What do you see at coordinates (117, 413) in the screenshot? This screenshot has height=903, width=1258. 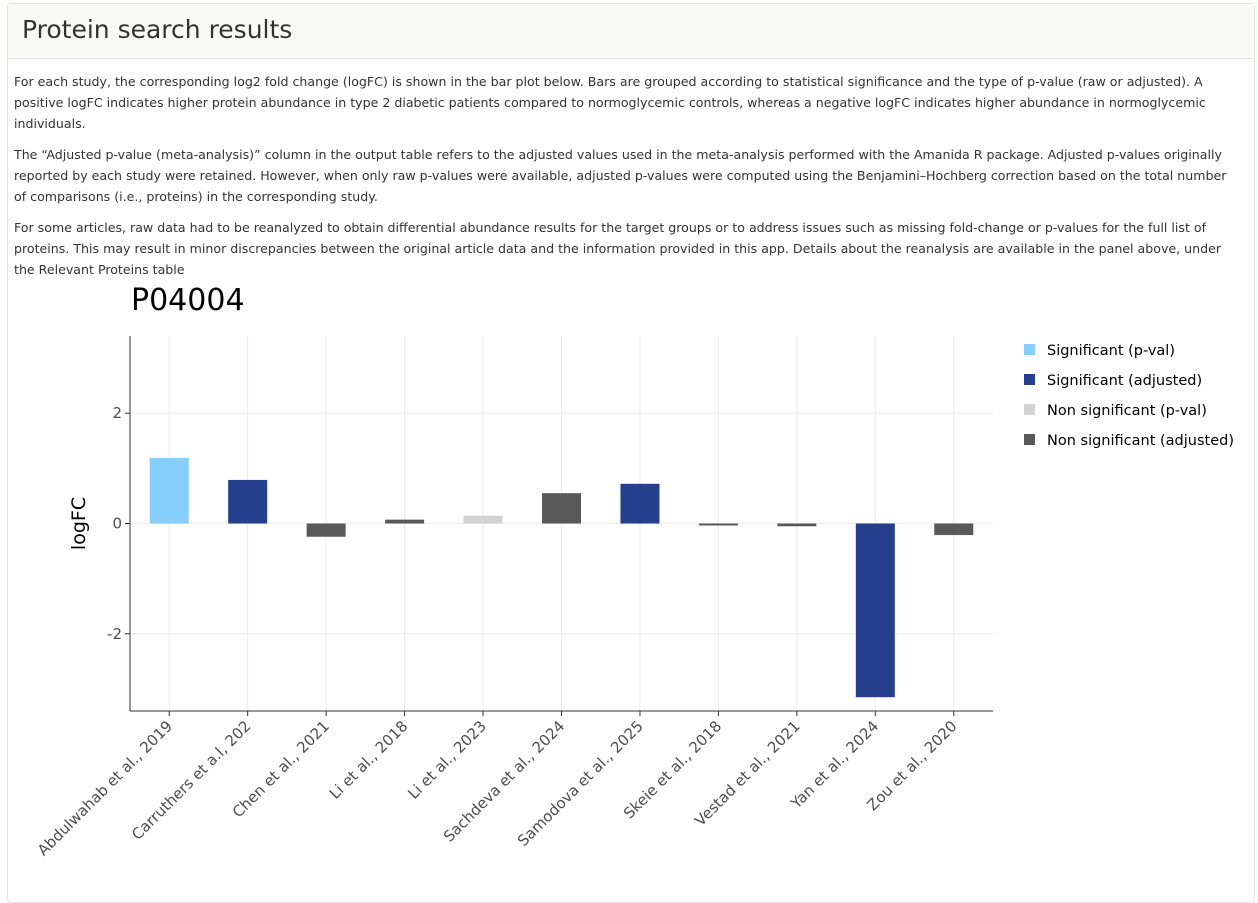 I see `y-tick-label: 2` at bounding box center [117, 413].